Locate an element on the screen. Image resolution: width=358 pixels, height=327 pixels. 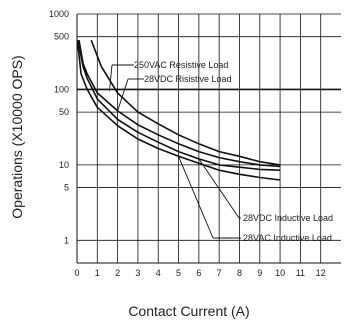
x-tick-label-8: 8 is located at coordinates (239, 273).